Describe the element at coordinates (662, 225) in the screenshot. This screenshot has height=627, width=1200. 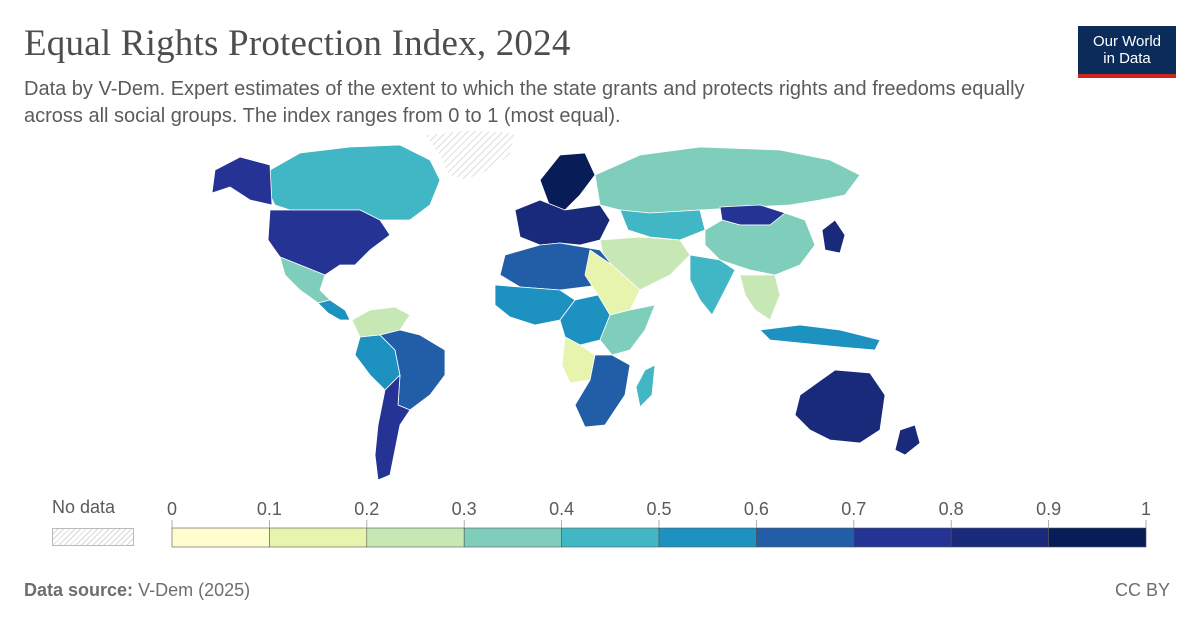
I see `region-kazakhstan` at that location.